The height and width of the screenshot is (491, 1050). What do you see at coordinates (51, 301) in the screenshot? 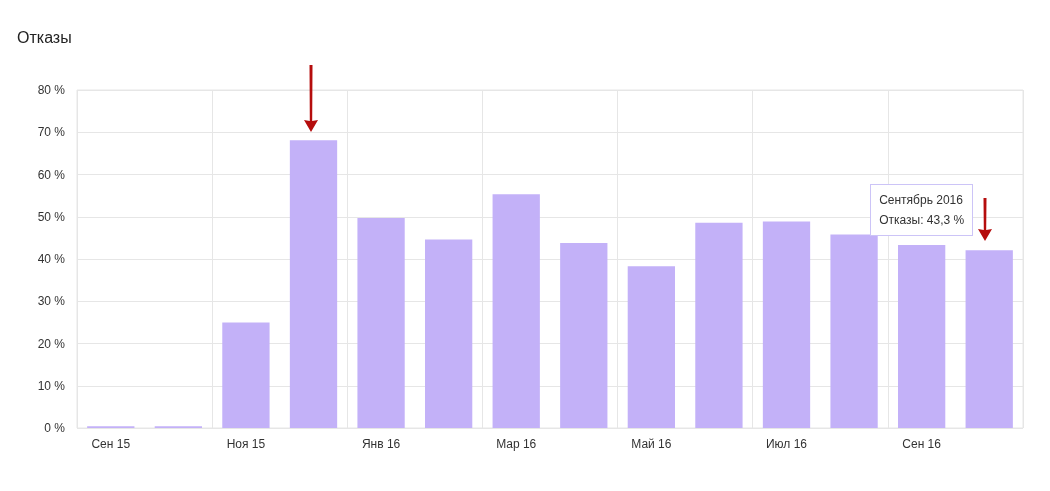
I see `y-tick-label: 30 %` at bounding box center [51, 301].